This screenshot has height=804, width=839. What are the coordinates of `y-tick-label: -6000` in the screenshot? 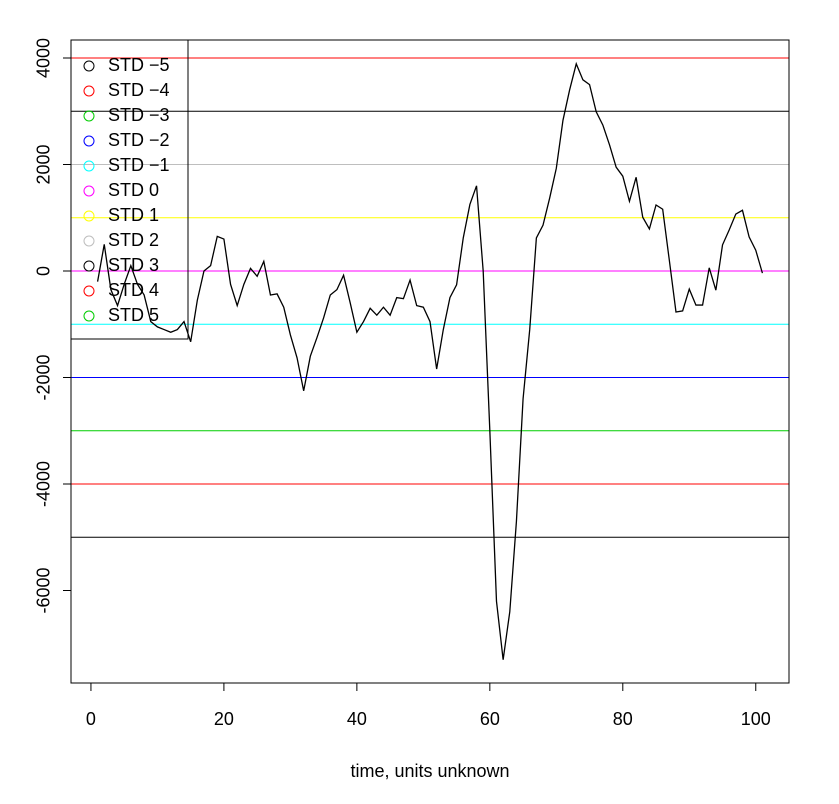 It's located at (44, 590).